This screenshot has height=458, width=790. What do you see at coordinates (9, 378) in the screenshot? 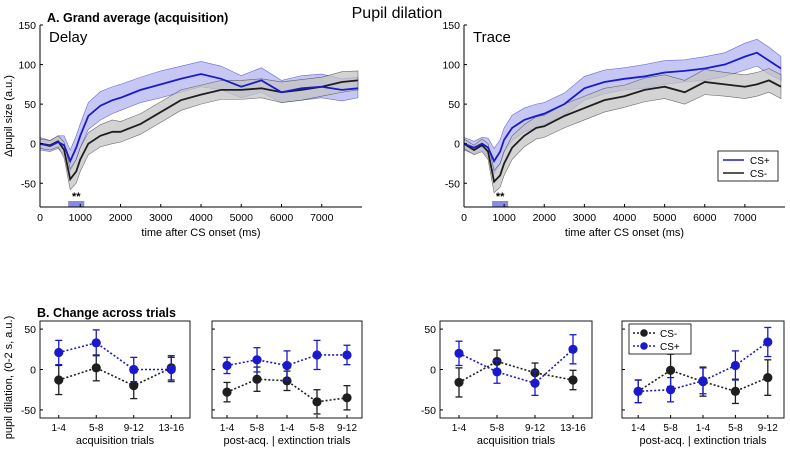
I see `delay_acq-y-axis-label: pupil dilation, (0-2 s, a.u.)` at bounding box center [9, 378].